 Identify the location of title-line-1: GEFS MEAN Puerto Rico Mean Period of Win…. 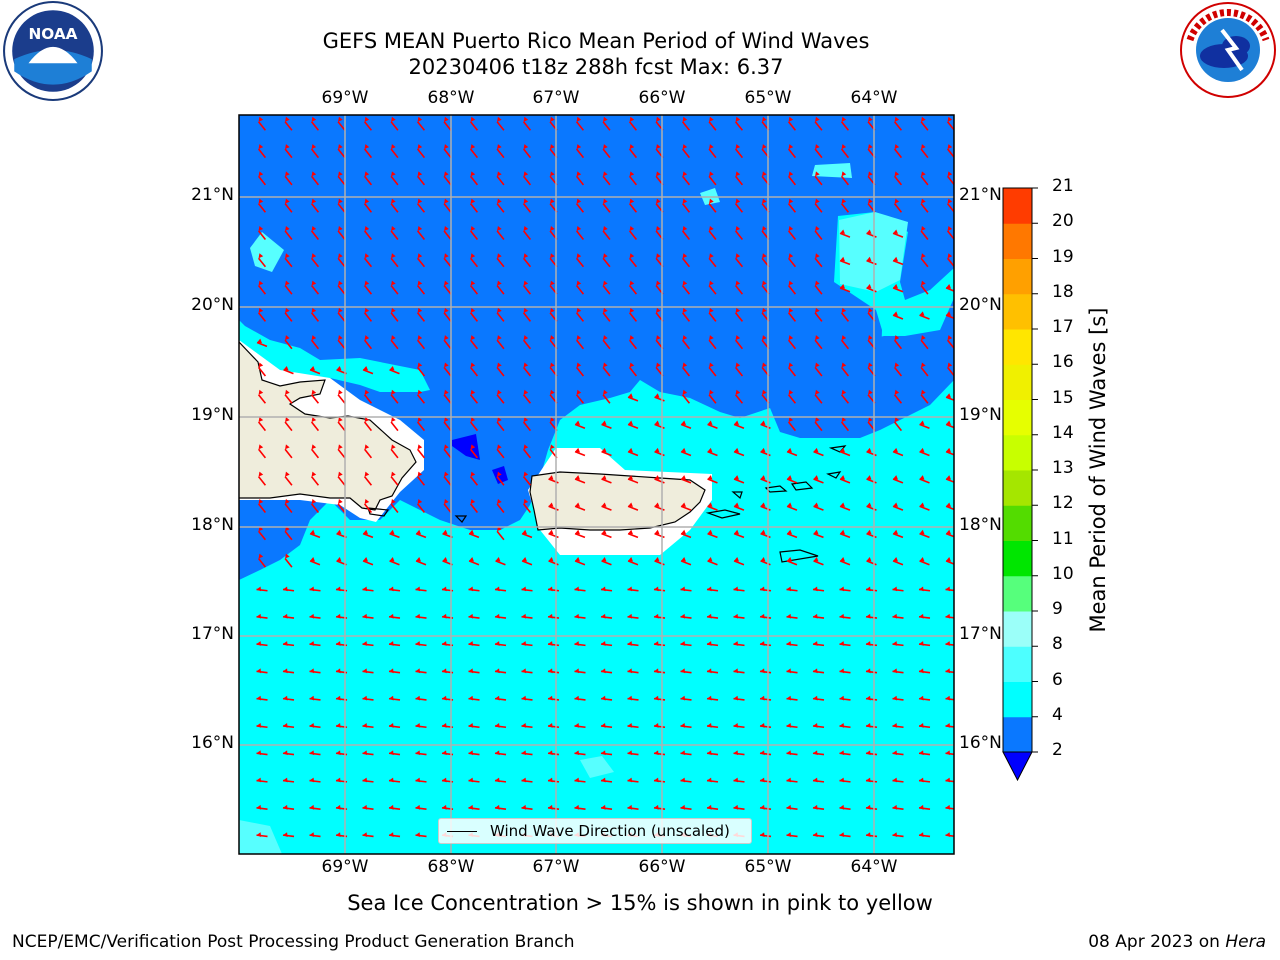
(596, 41).